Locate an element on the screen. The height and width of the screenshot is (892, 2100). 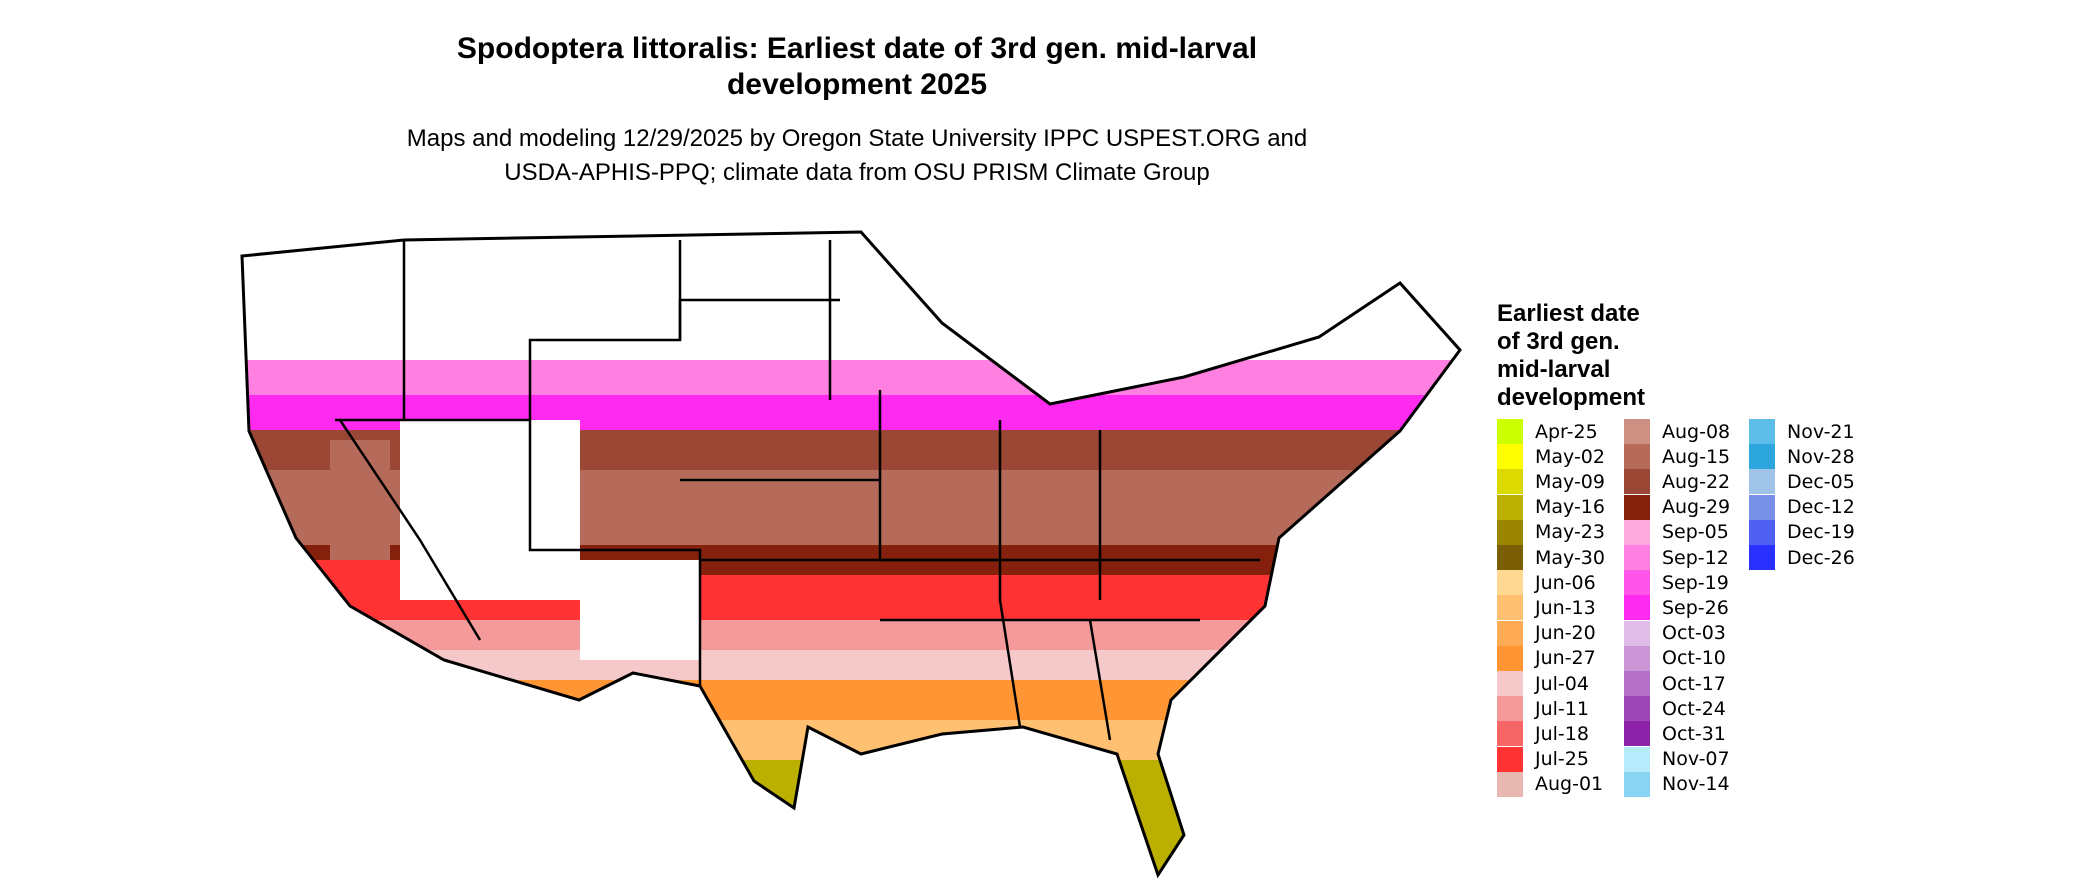
legend-item: May-16 is located at coordinates (1551, 507).